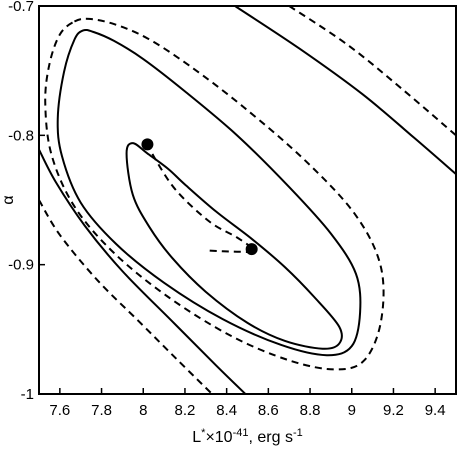 The width and height of the screenshot is (458, 453). Describe the element at coordinates (21, 7) in the screenshot. I see `y-tick-label-0: -0.7` at that location.